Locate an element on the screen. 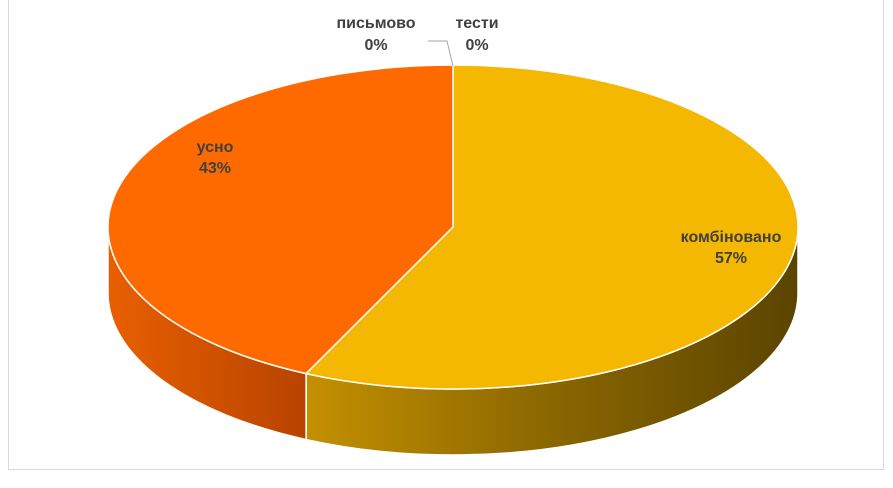 Image resolution: width=893 pixels, height=488 pixels. label-testy-name: тести is located at coordinates (476, 23).